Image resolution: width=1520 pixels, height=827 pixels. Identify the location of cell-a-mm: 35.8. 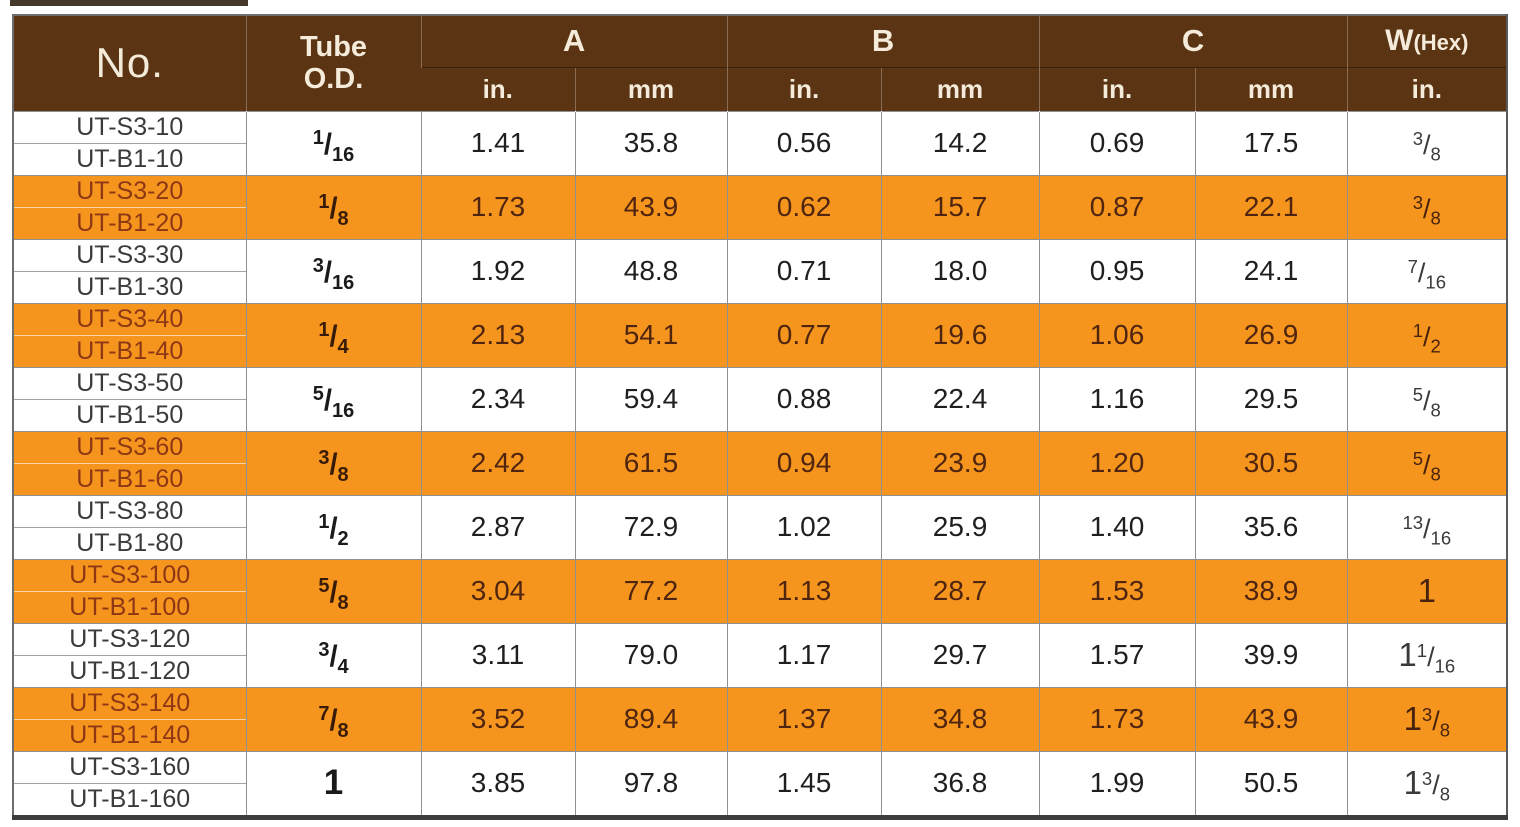
(651, 143).